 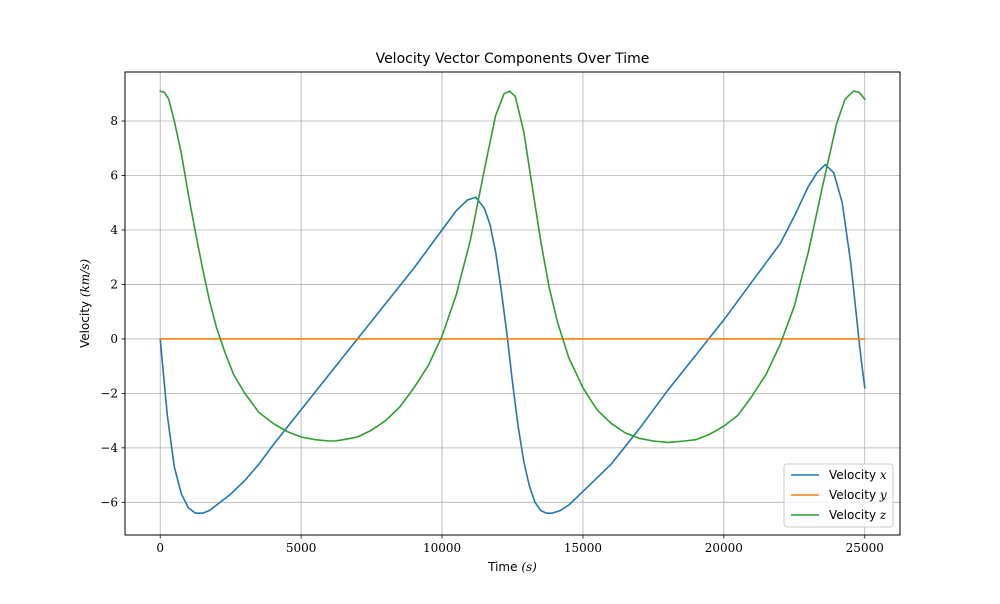 I want to click on y-tick-label: −6, so click(x=109, y=502).